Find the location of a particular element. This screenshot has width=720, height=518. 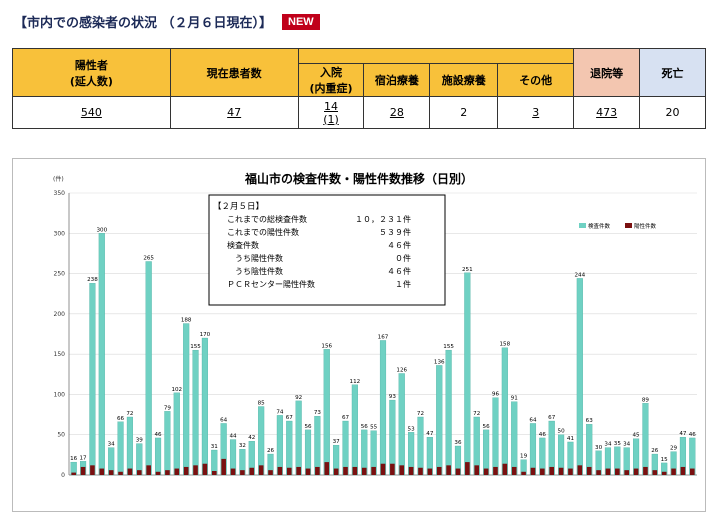

test-count-label: 53 is located at coordinates (412, 429).